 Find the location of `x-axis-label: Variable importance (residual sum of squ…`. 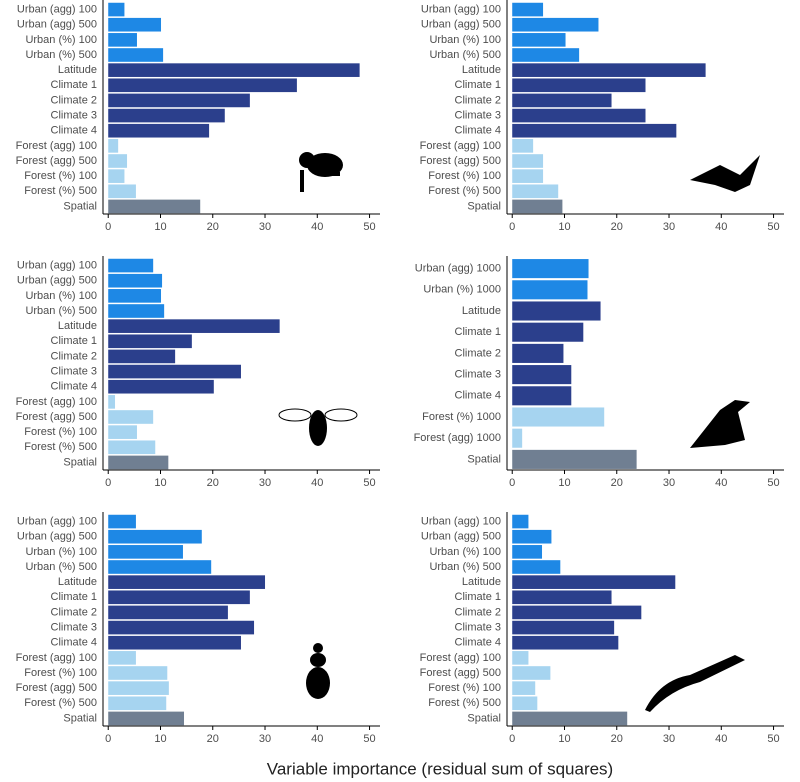

x-axis-label: Variable importance (residual sum of squ… is located at coordinates (440, 768).